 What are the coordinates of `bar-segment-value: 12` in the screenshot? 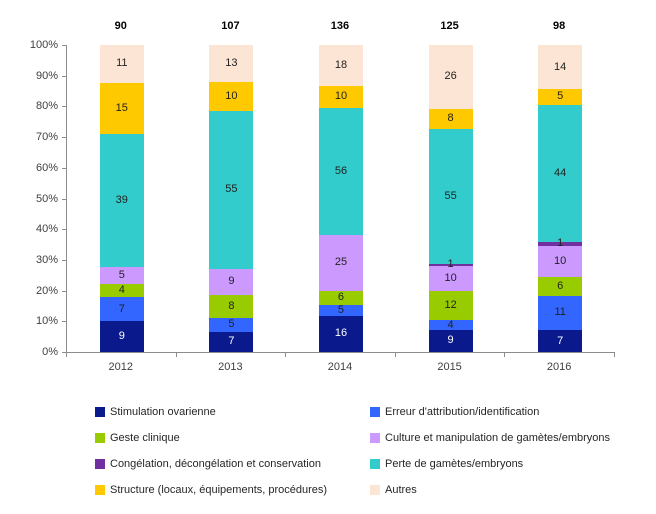 It's located at (450, 304).